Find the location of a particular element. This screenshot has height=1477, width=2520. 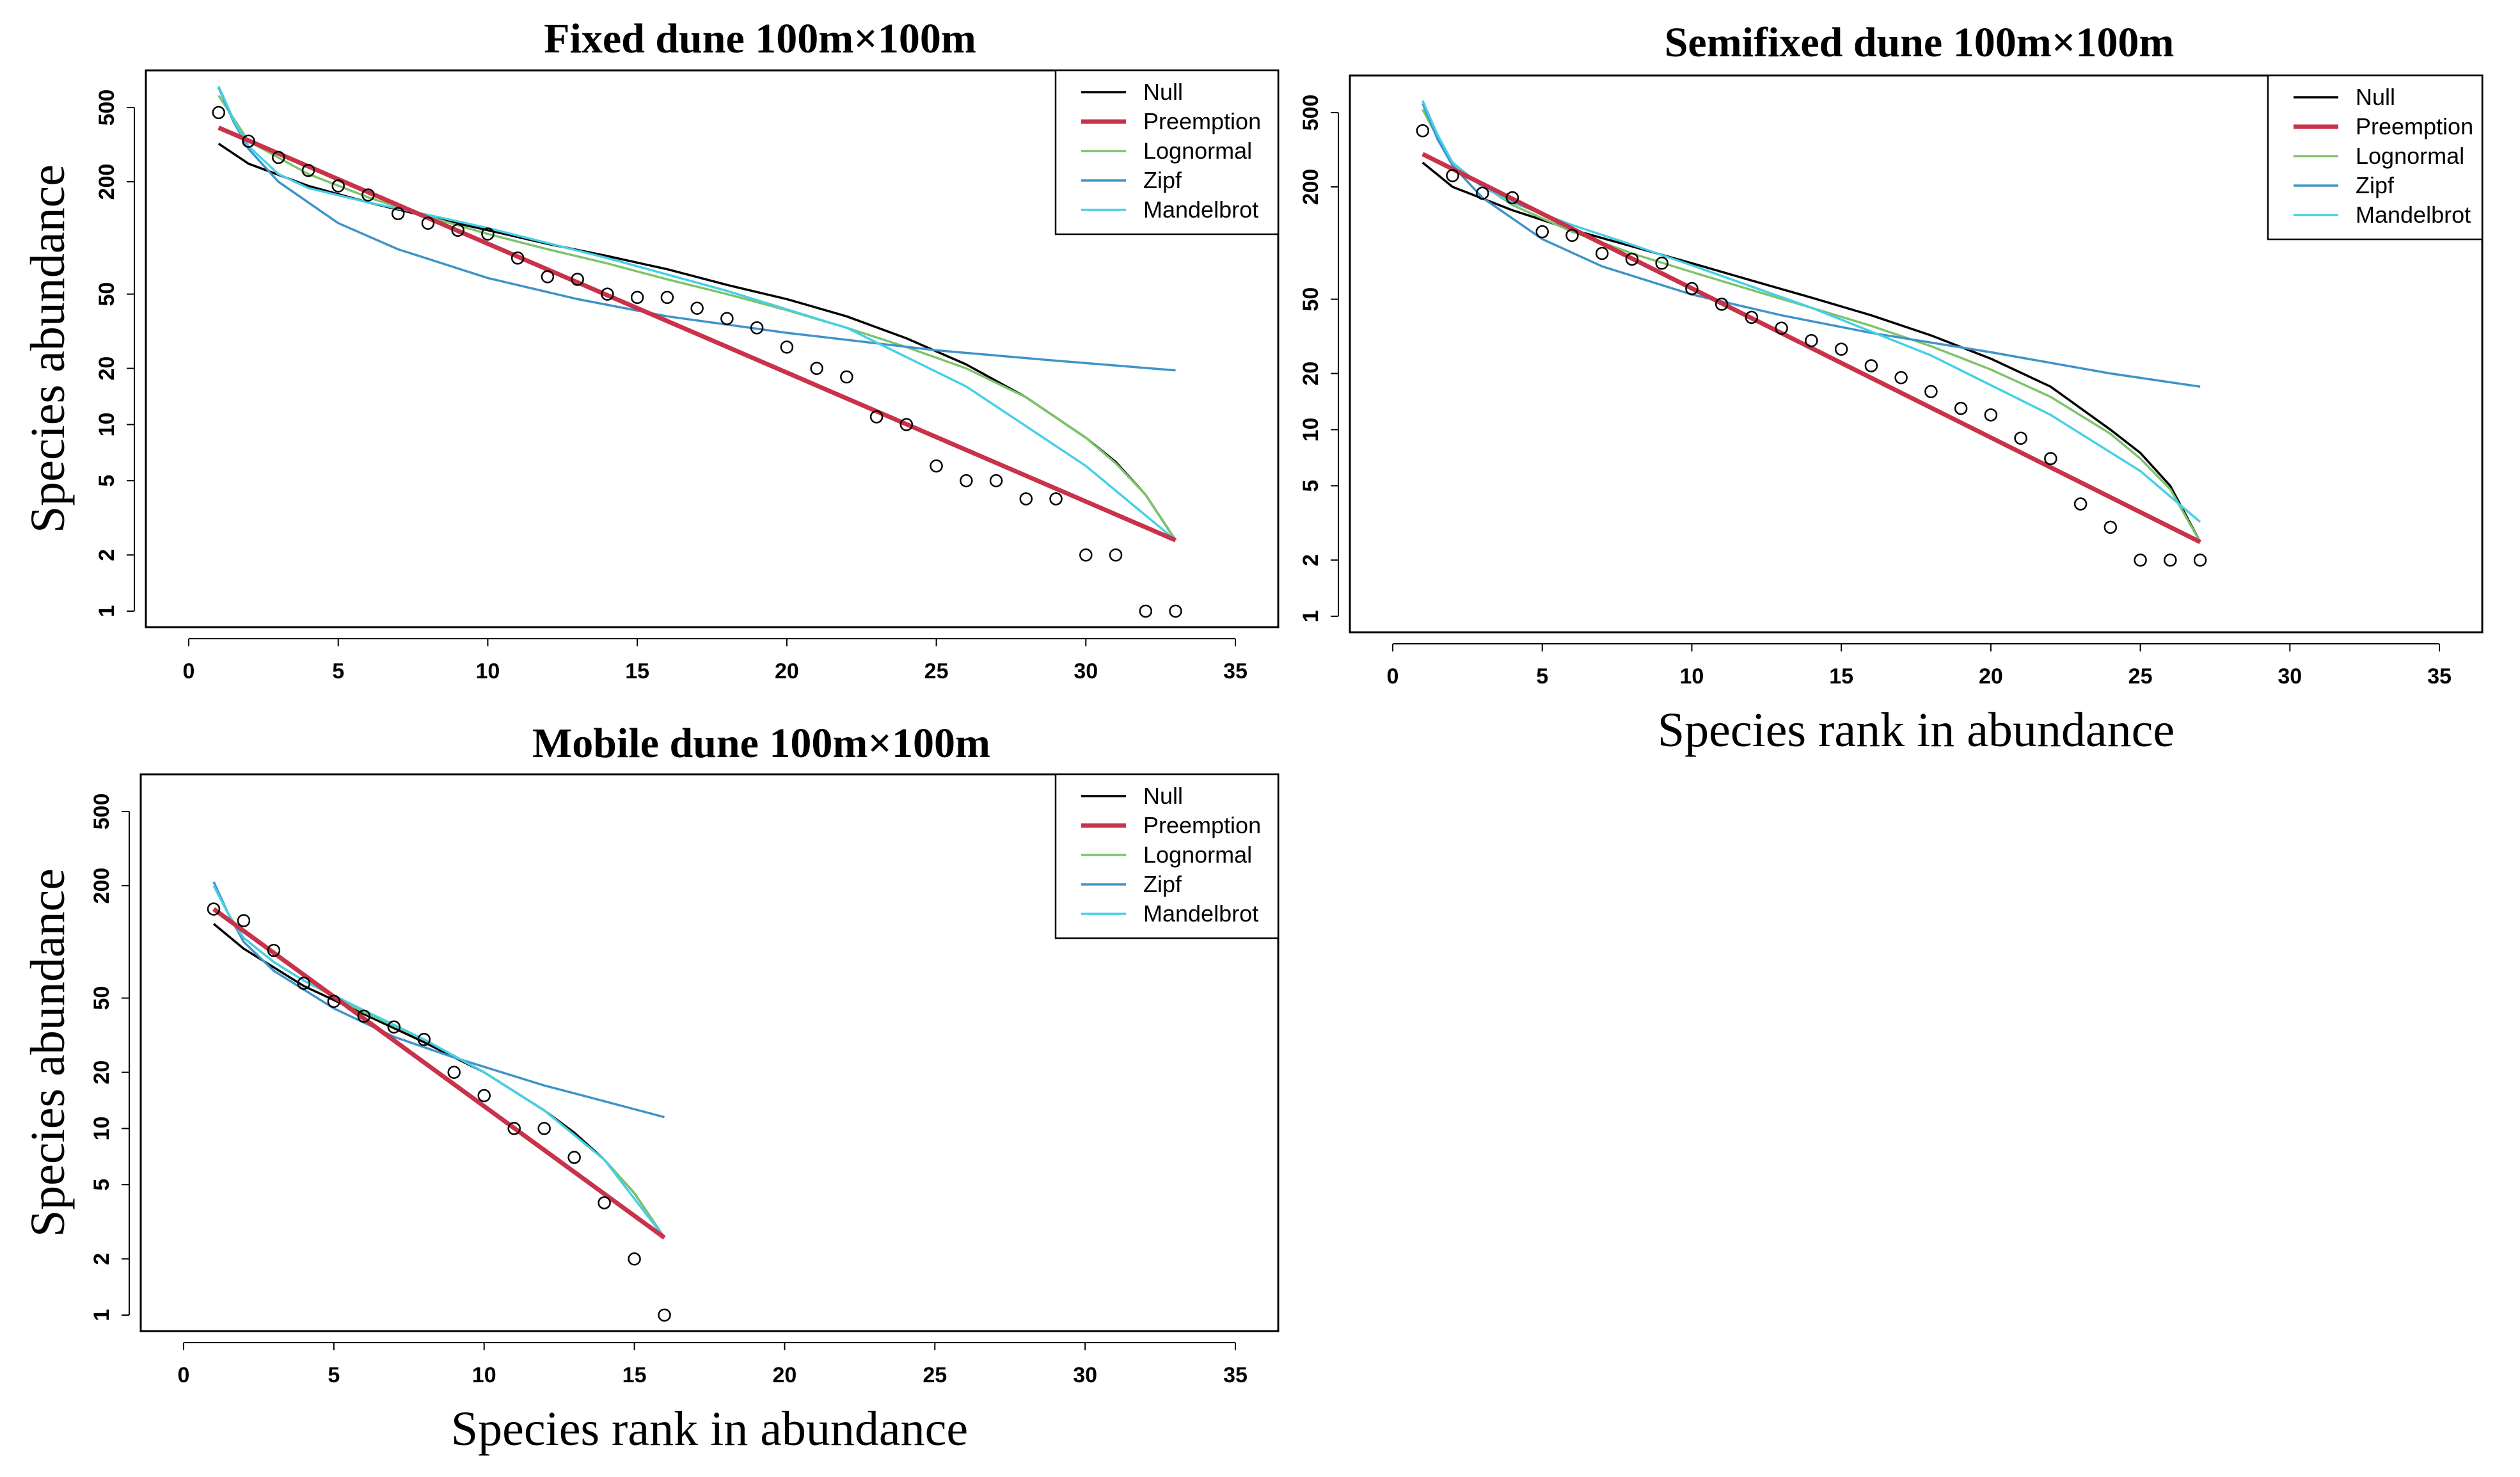

legend-entry: Preemption is located at coordinates (1202, 825).